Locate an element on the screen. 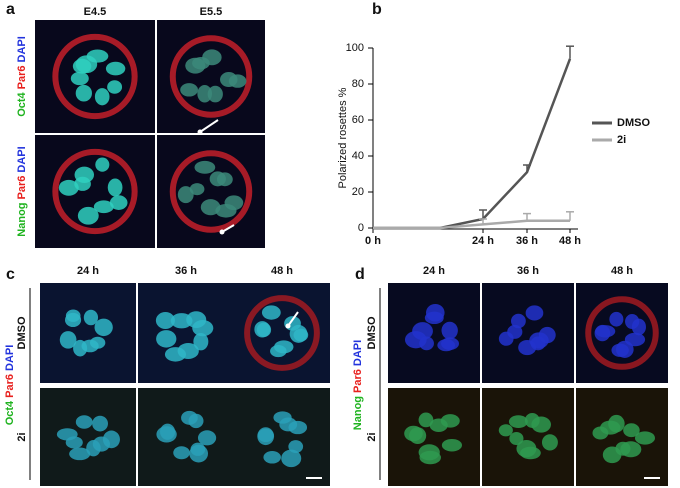  panel-label: b is located at coordinates (377, 9).